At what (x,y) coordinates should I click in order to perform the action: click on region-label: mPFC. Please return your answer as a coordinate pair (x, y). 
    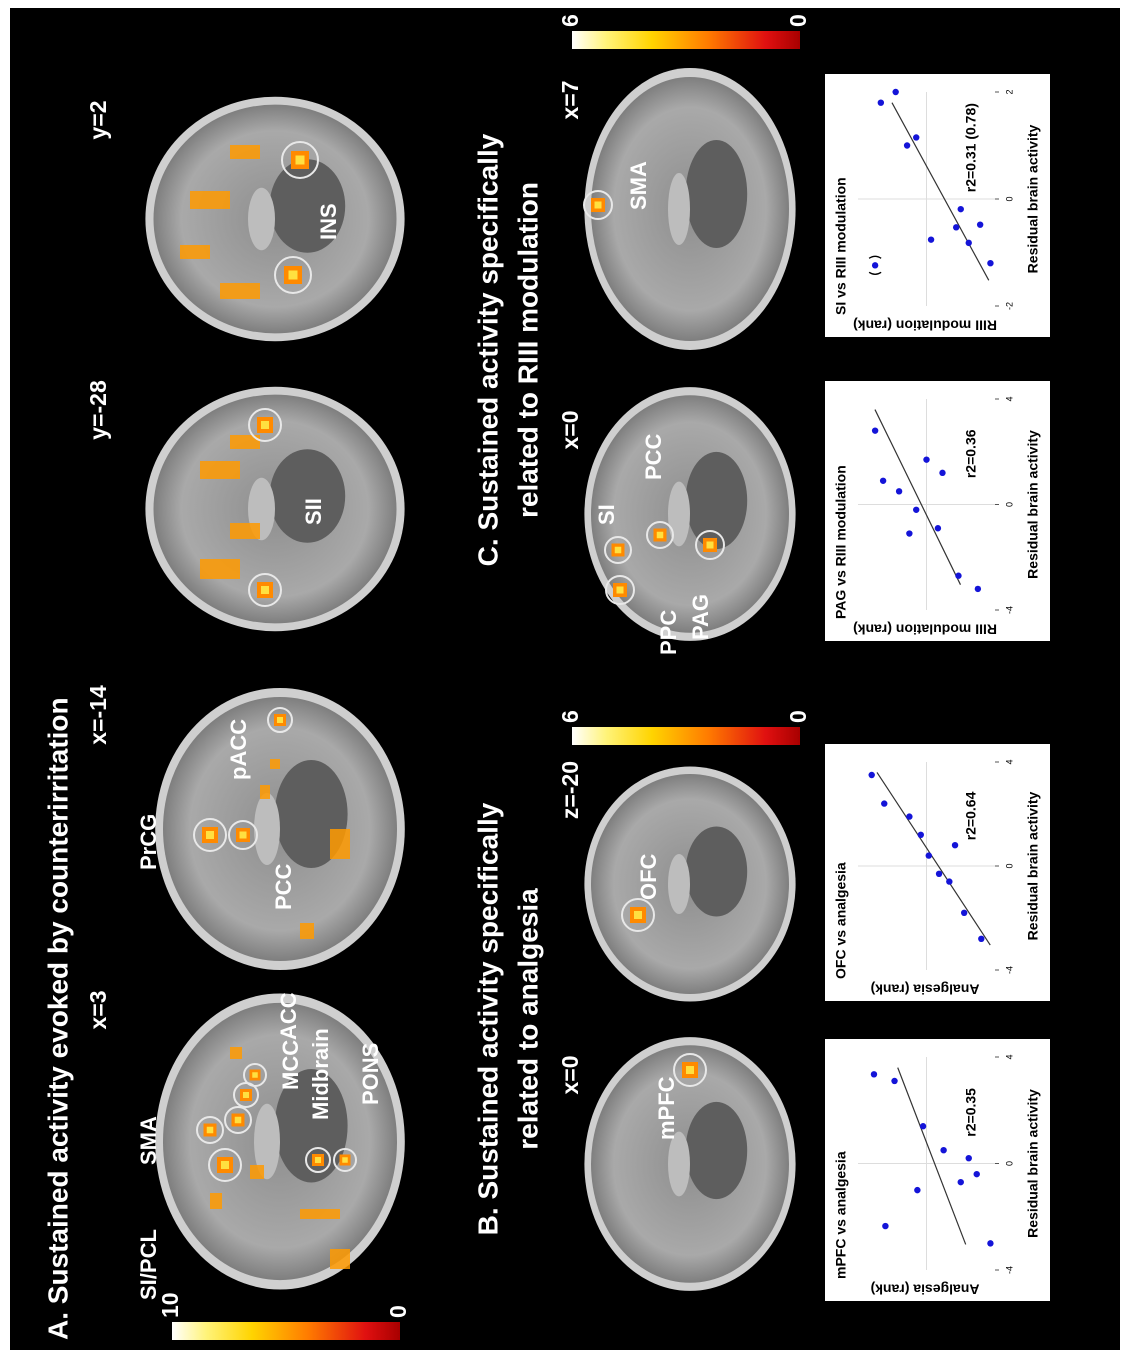
    Looking at the image, I should click on (666, 1108).